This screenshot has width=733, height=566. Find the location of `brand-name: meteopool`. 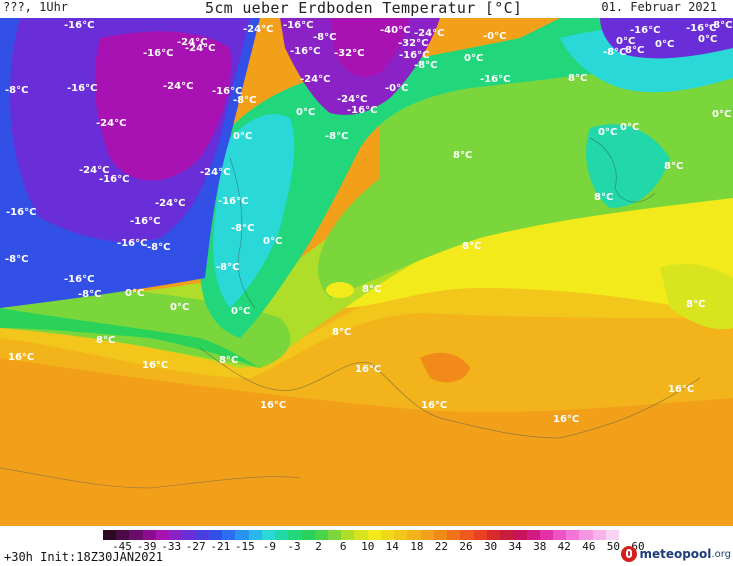

brand-name: meteopool is located at coordinates (675, 554).